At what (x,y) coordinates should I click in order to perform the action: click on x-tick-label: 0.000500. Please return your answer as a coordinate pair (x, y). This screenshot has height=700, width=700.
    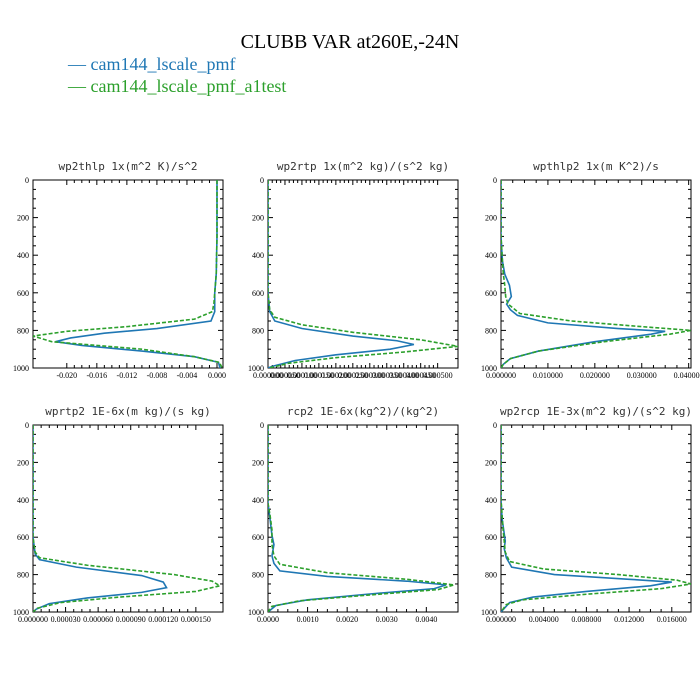
    Looking at the image, I should click on (438, 375).